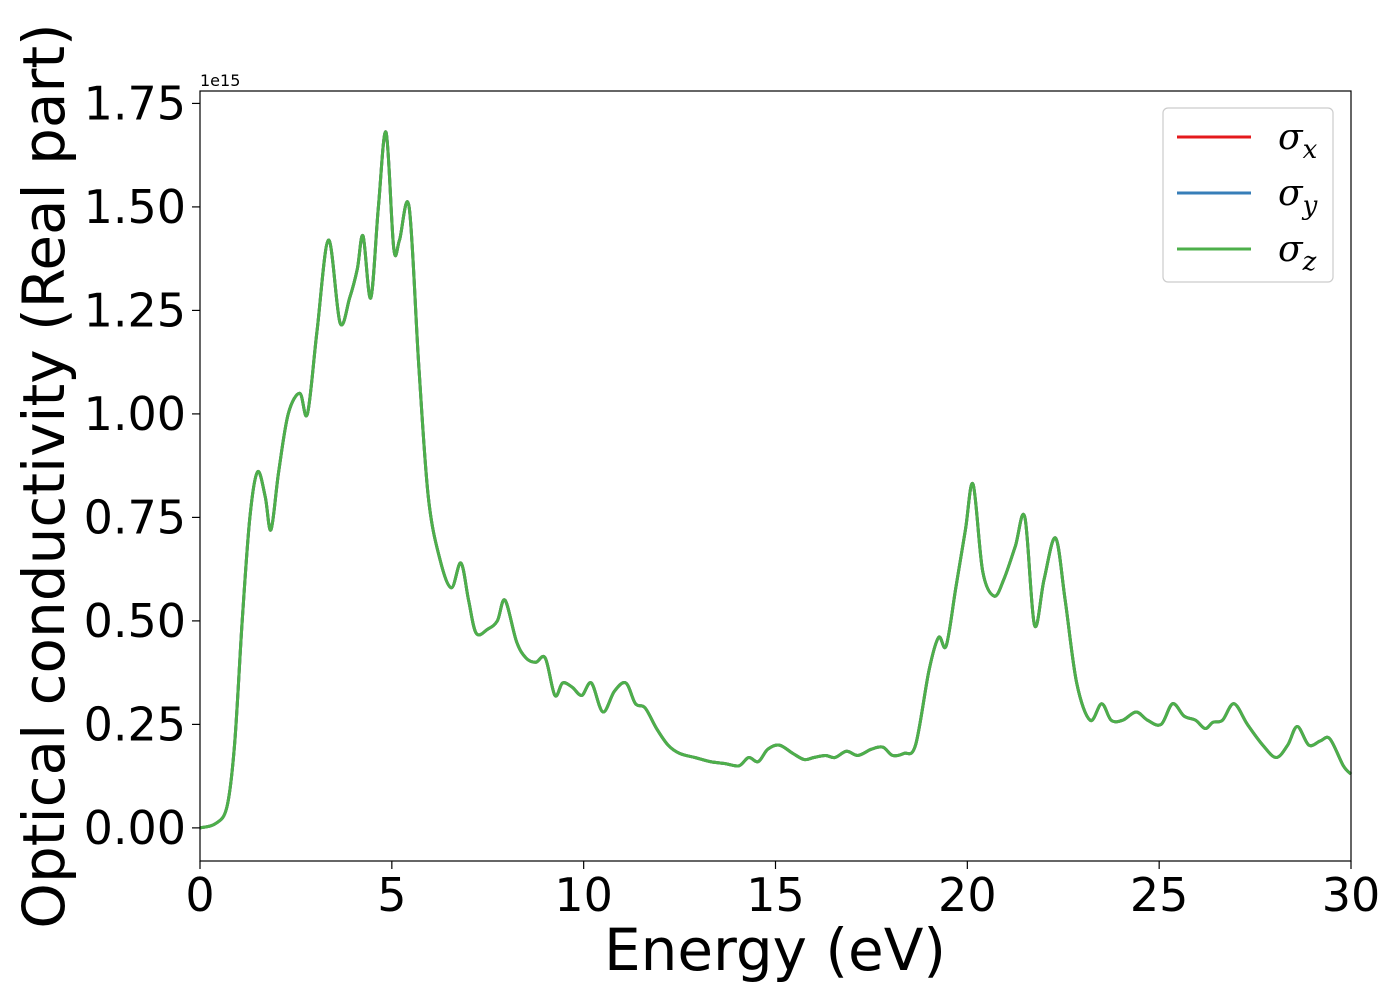 Image resolution: width=1400 pixels, height=1004 pixels. What do you see at coordinates (135, 724) in the screenshot?
I see `y-tick-label: 0.25` at bounding box center [135, 724].